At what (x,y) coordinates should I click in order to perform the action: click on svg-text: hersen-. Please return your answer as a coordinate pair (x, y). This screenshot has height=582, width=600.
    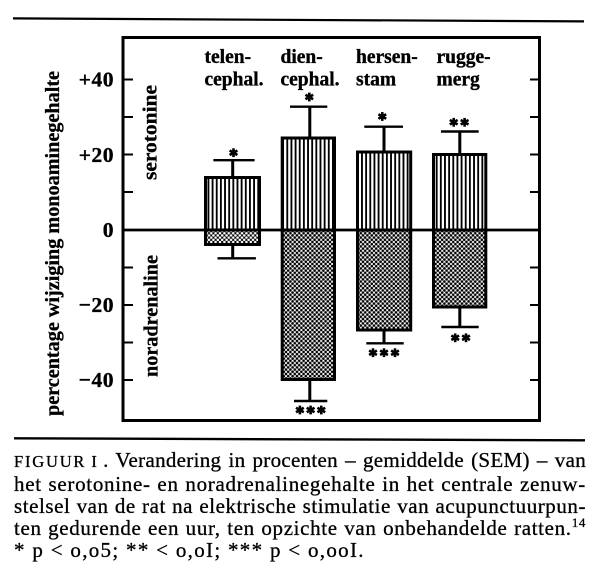
    Looking at the image, I should click on (387, 57).